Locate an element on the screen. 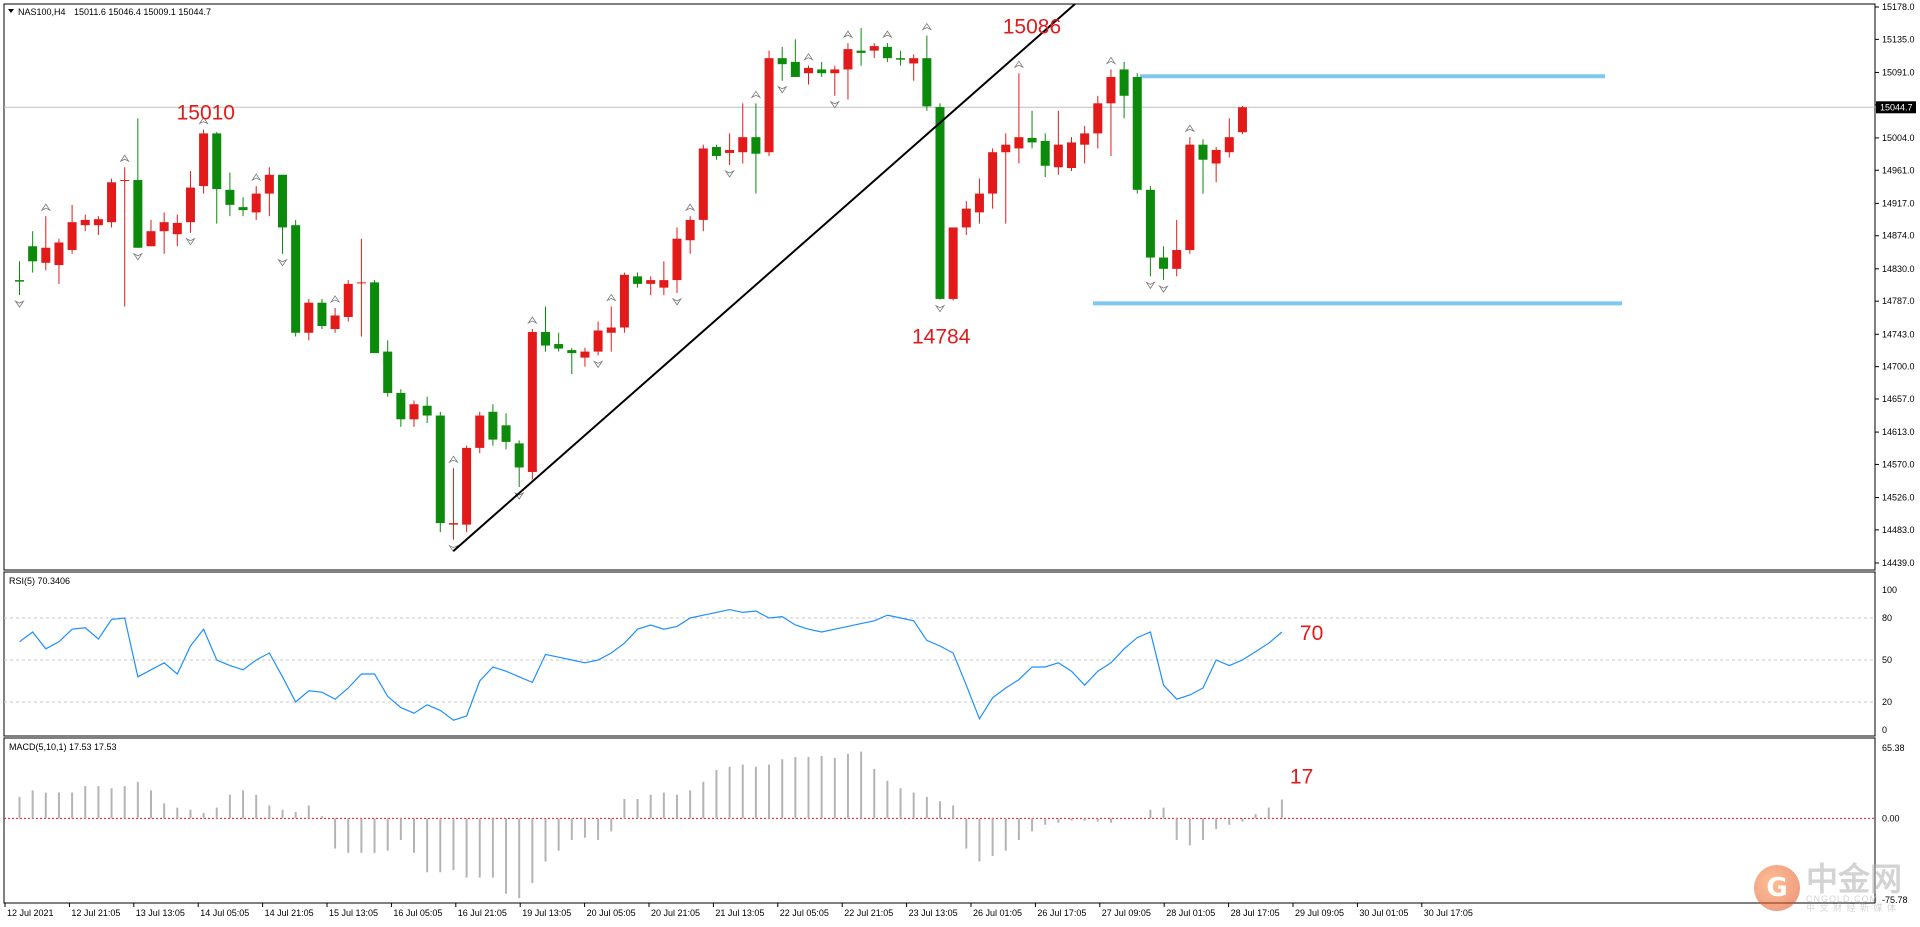 The height and width of the screenshot is (927, 1920). time-tick-label: 23 Jul 13:05 is located at coordinates (933, 913).